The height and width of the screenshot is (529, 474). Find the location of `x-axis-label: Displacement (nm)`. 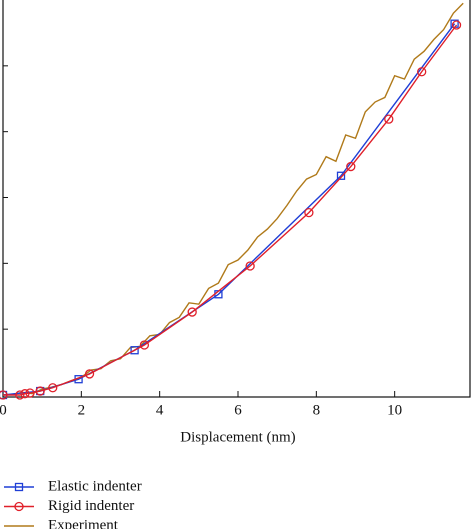

x-axis-label: Displacement (nm) is located at coordinates (237, 437).